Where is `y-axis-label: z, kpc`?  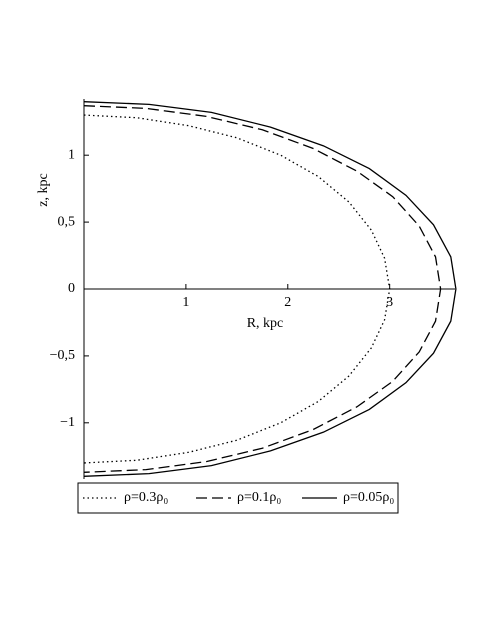 y-axis-label: z, kpc is located at coordinates (43, 189).